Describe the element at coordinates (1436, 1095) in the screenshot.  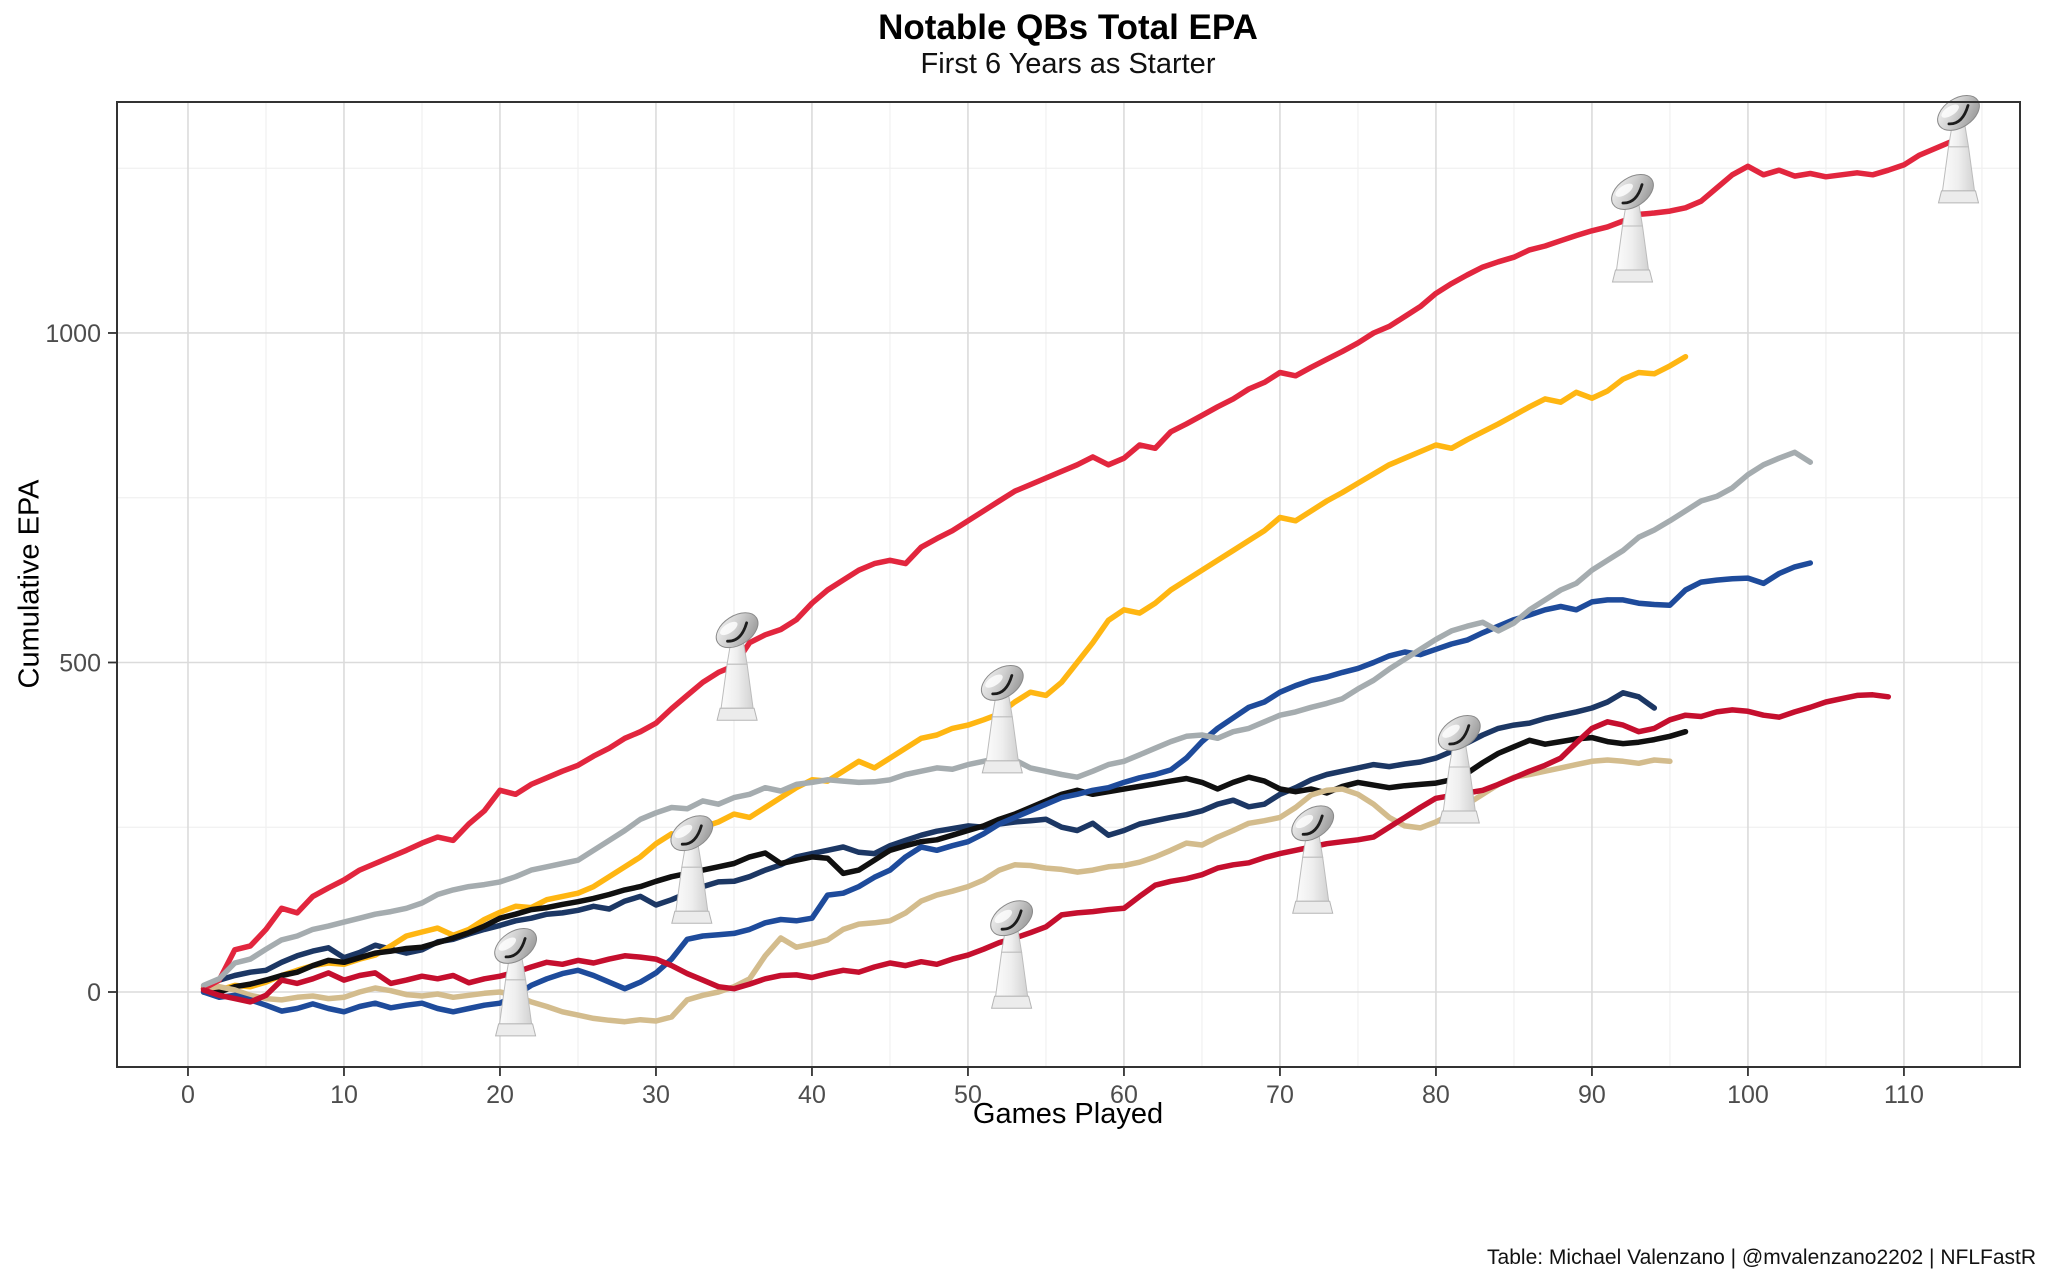
I see `x-tick-label: 80` at that location.